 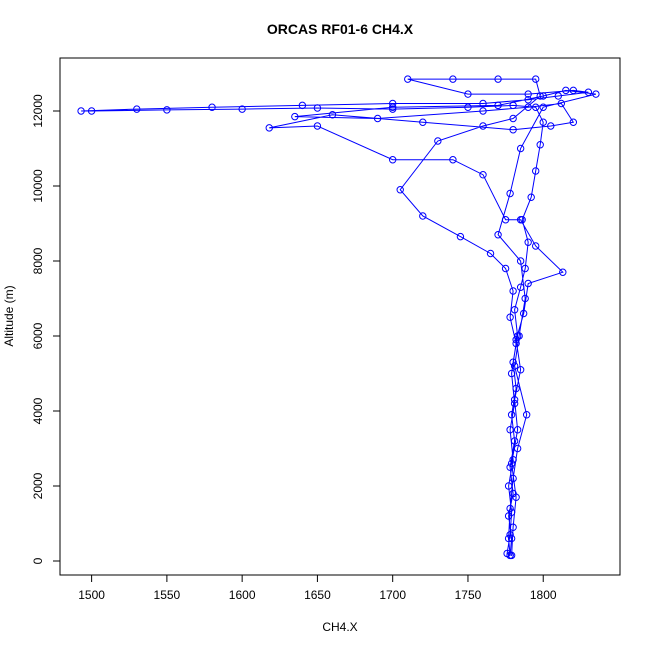 I want to click on x-axis-label: CH4.X, so click(x=339, y=627).